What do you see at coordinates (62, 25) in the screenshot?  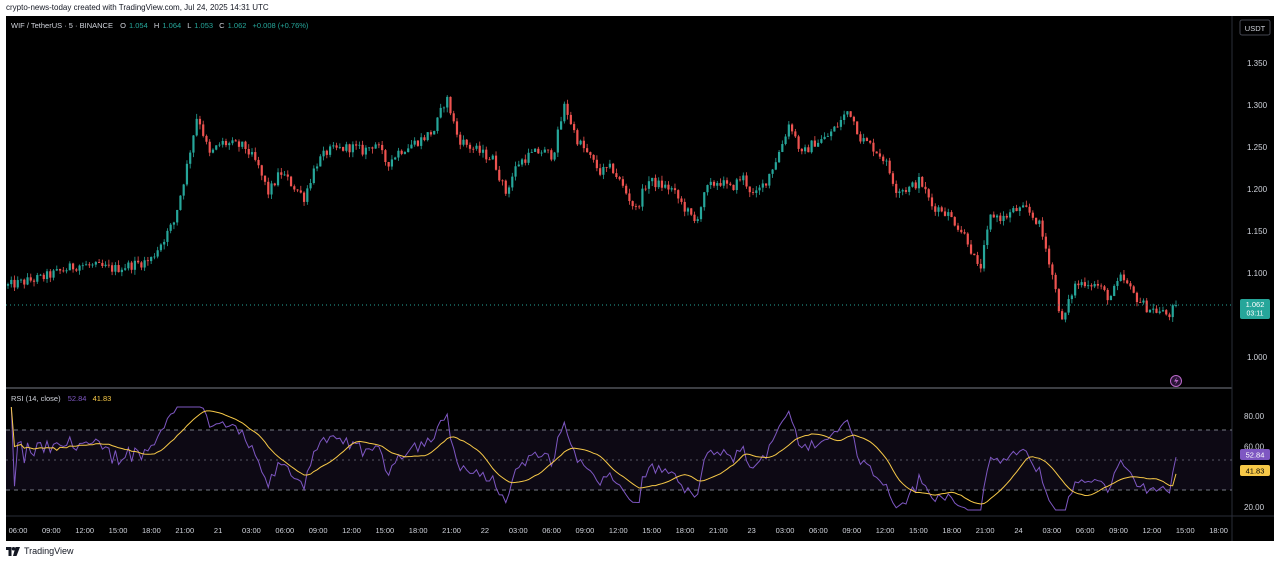 I see `symbol-name: WIF / TetherUS · 5 · BINANCE` at bounding box center [62, 25].